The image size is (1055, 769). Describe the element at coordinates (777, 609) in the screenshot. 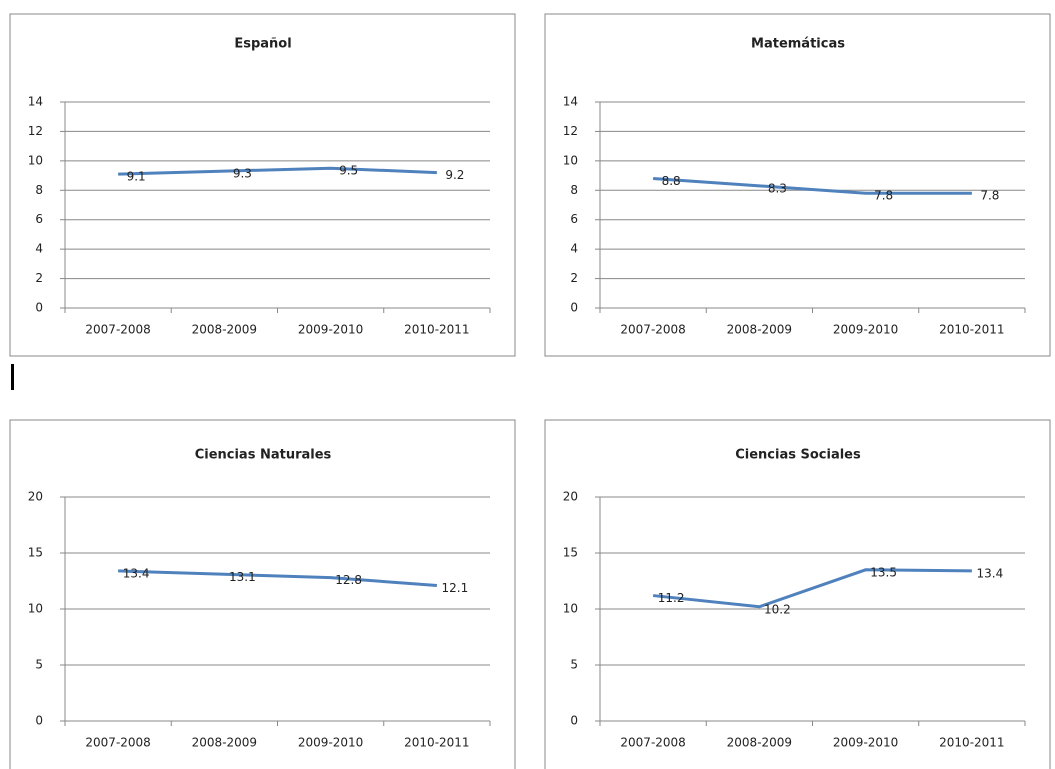

I see `data-label: 10.2` at that location.